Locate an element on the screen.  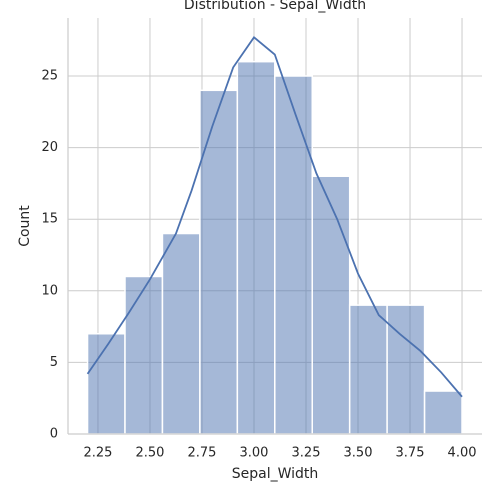
chart-title: Distribution - Sepal_Width is located at coordinates (275, 6).